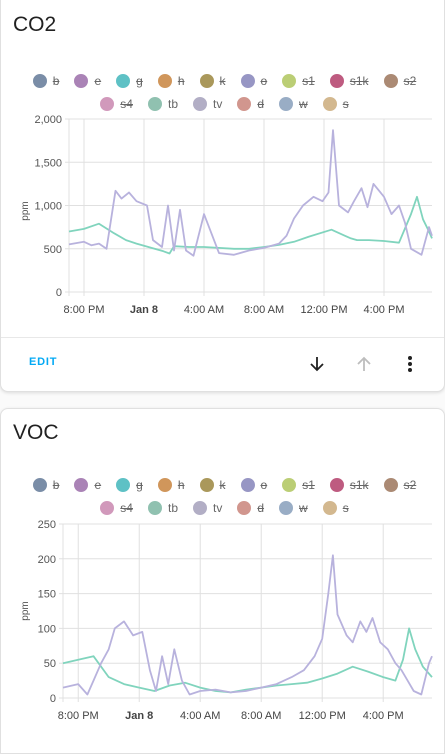  I want to click on legend-label: s1k, so click(359, 484).